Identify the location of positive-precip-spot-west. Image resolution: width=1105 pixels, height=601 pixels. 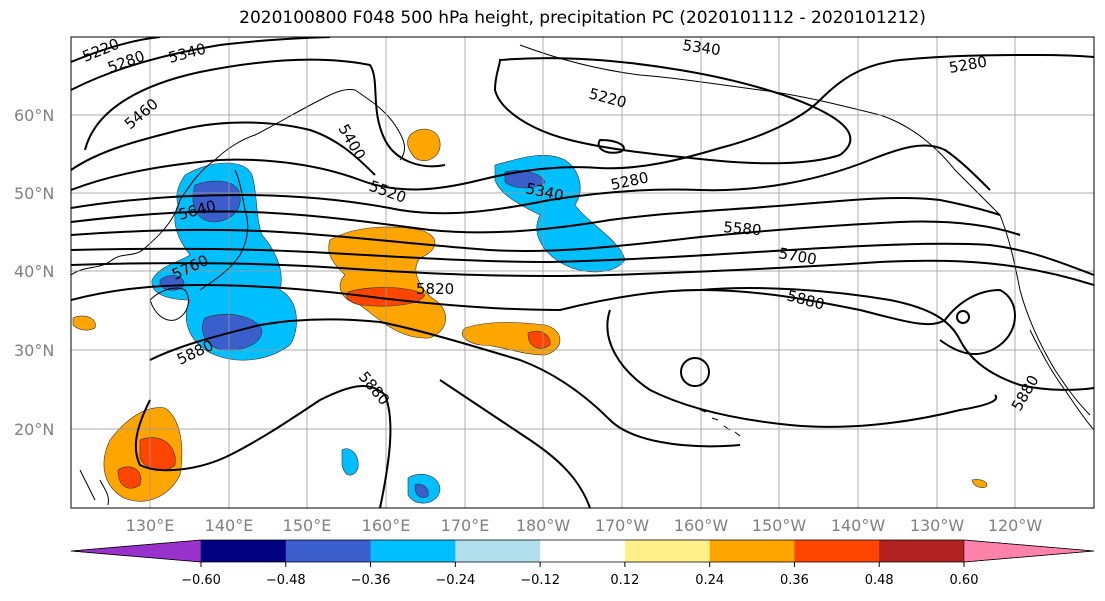
(84, 323).